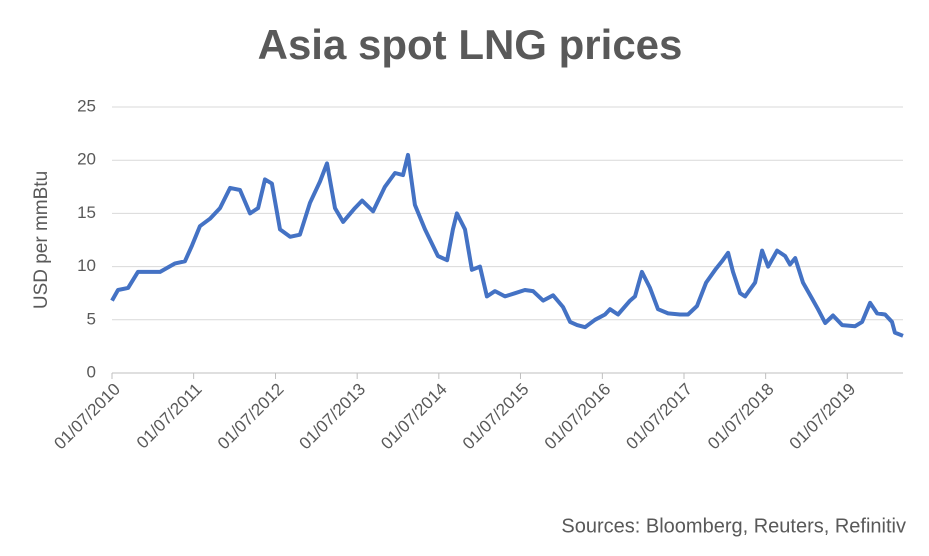 Image resolution: width=929 pixels, height=556 pixels. I want to click on y-tick-label: 0, so click(91, 371).